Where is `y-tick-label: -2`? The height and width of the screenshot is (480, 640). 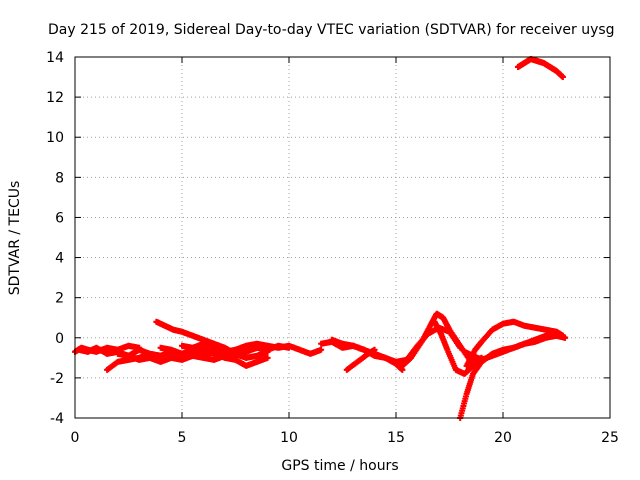
y-tick-label: -2 is located at coordinates (57, 379).